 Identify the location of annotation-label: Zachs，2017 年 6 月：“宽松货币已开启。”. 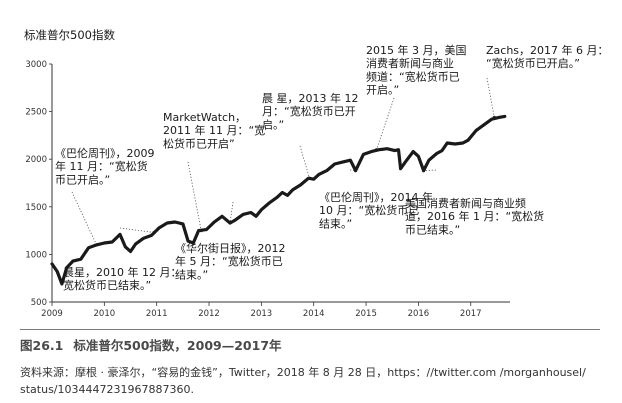
(547, 56).